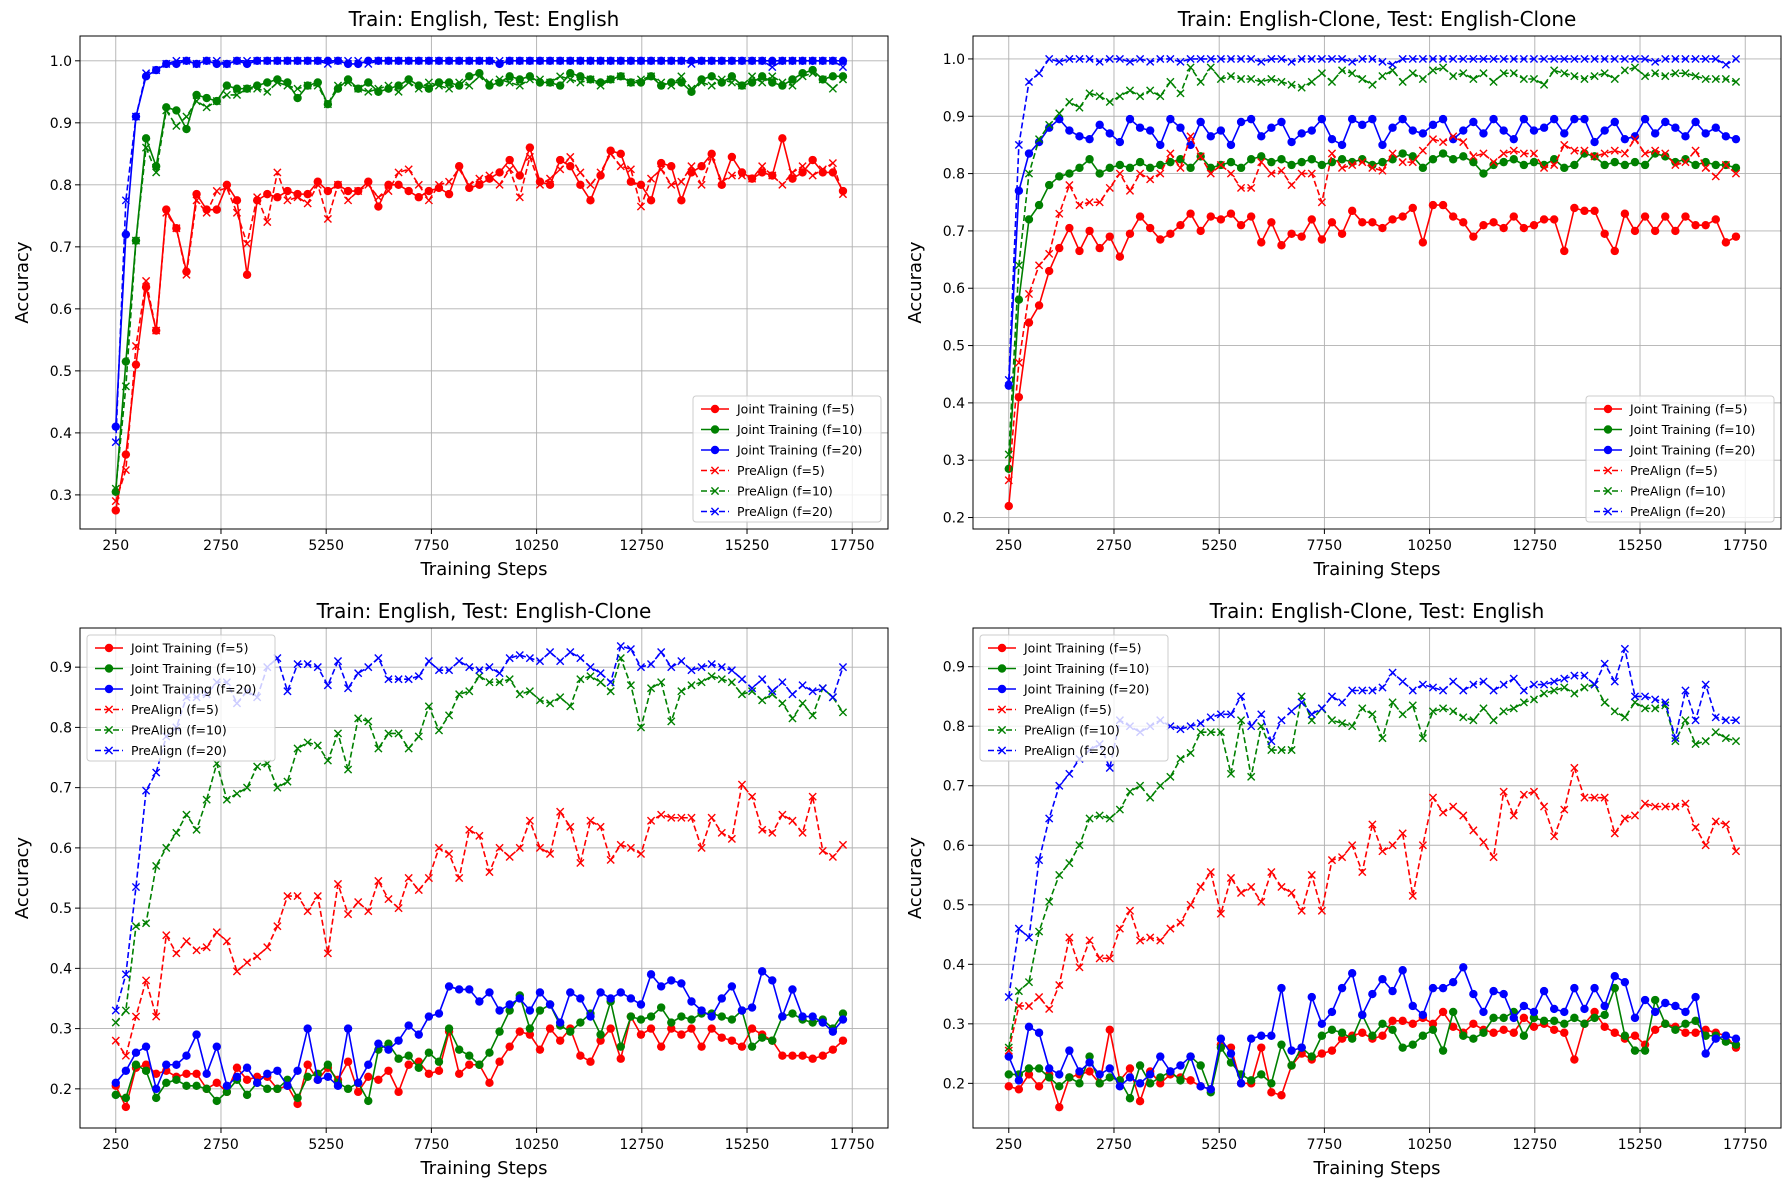 This screenshot has width=1789, height=1190. I want to click on y-tick-label: 0.7, so click(61, 789).